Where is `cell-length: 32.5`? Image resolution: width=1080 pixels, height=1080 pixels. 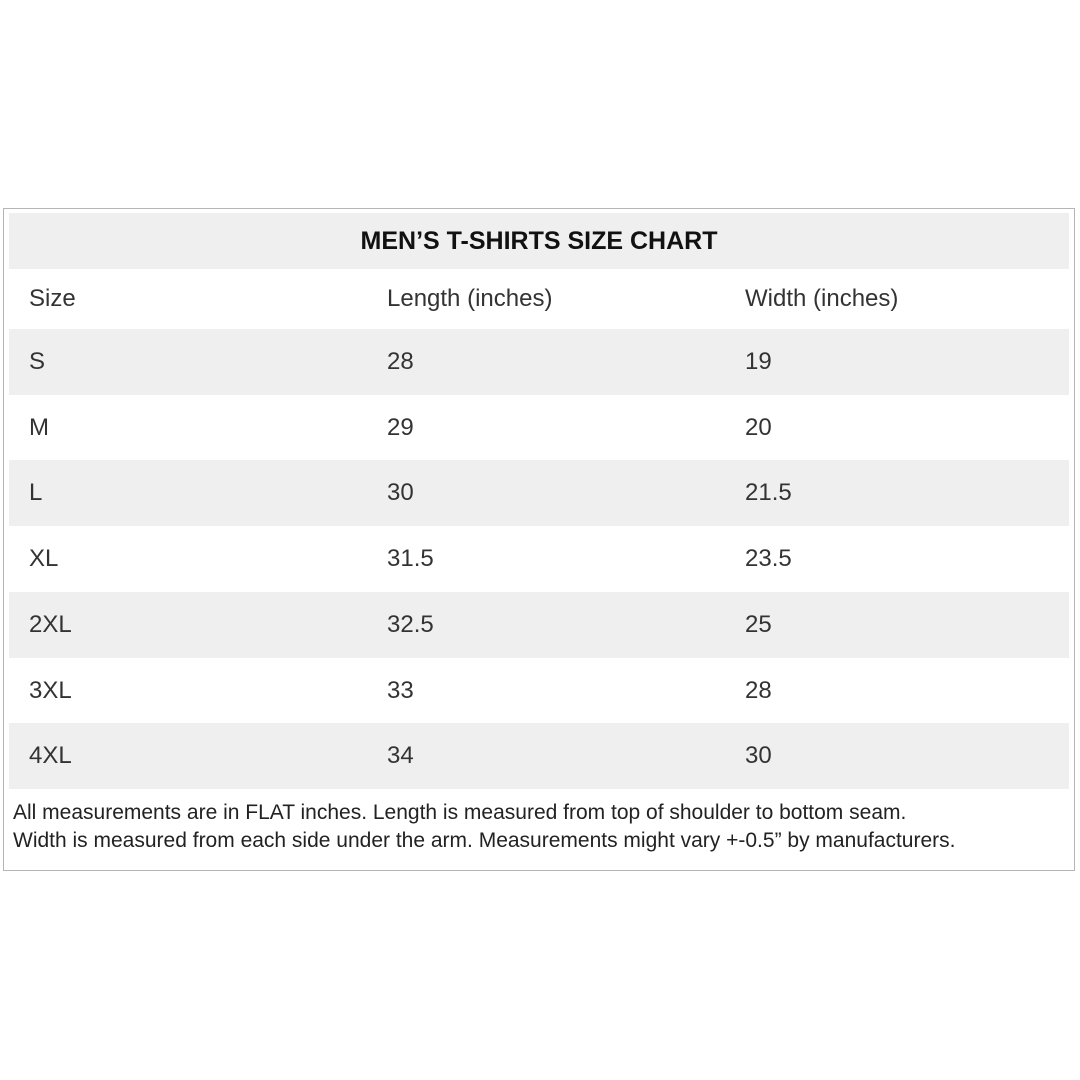
cell-length: 32.5 is located at coordinates (410, 624).